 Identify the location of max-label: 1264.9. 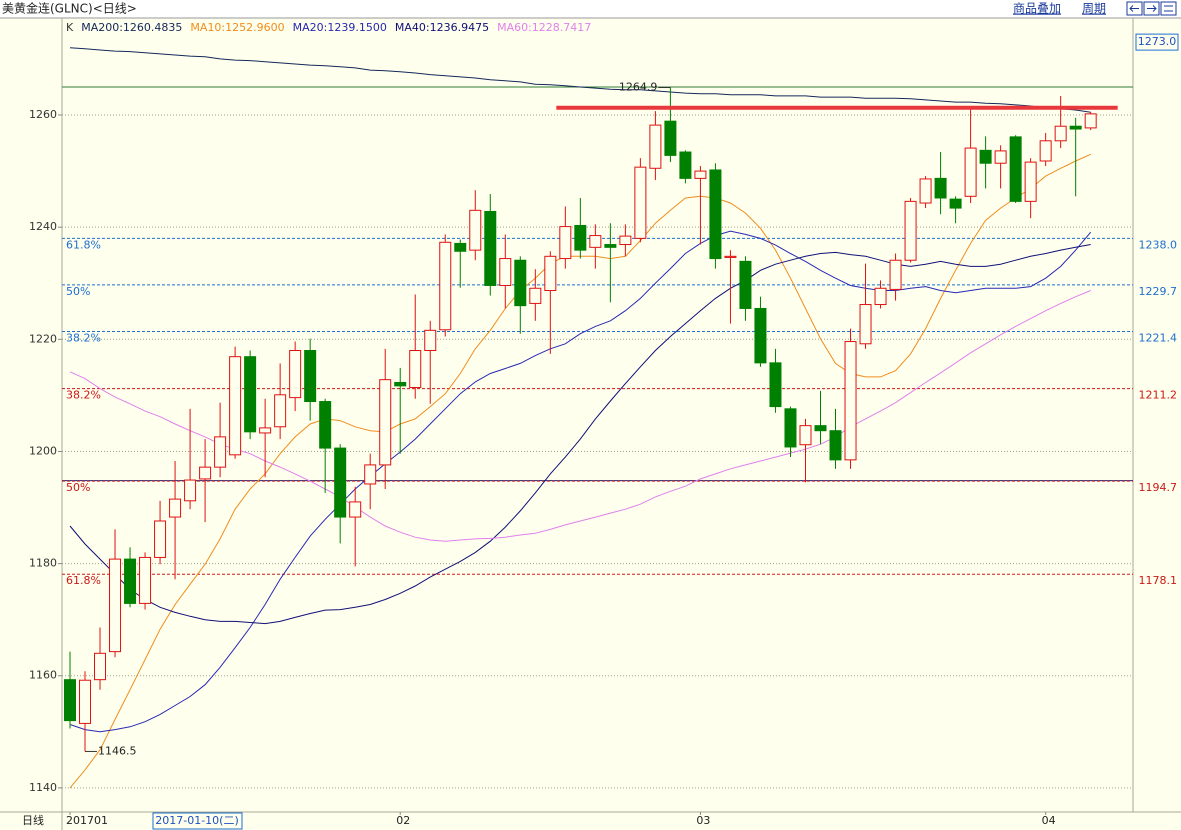
(638, 87).